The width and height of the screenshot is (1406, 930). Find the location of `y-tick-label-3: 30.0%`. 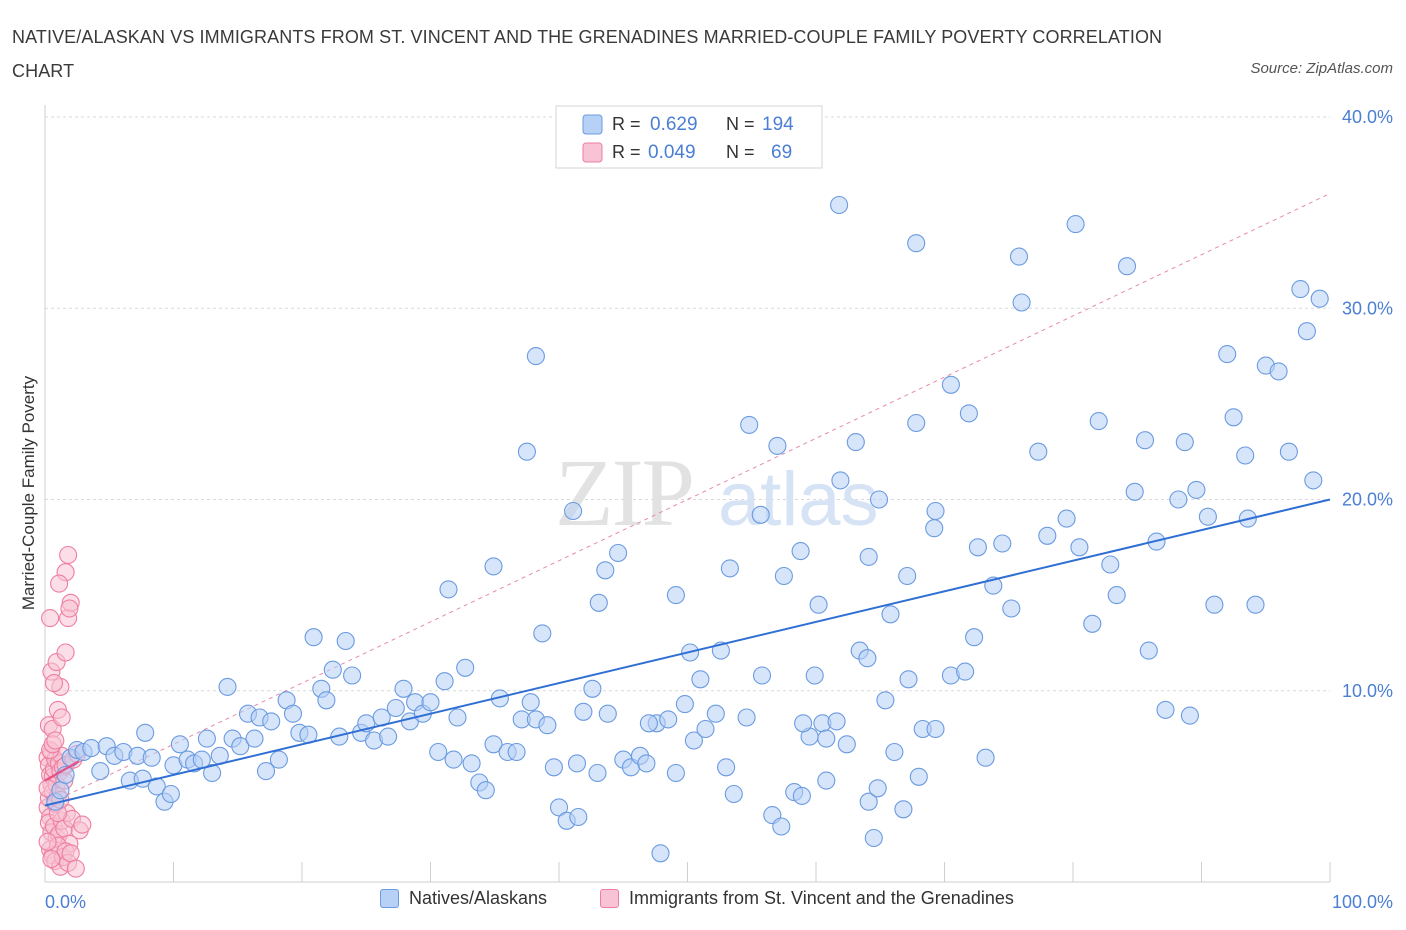

y-tick-label-3: 30.0% is located at coordinates (1367, 308).